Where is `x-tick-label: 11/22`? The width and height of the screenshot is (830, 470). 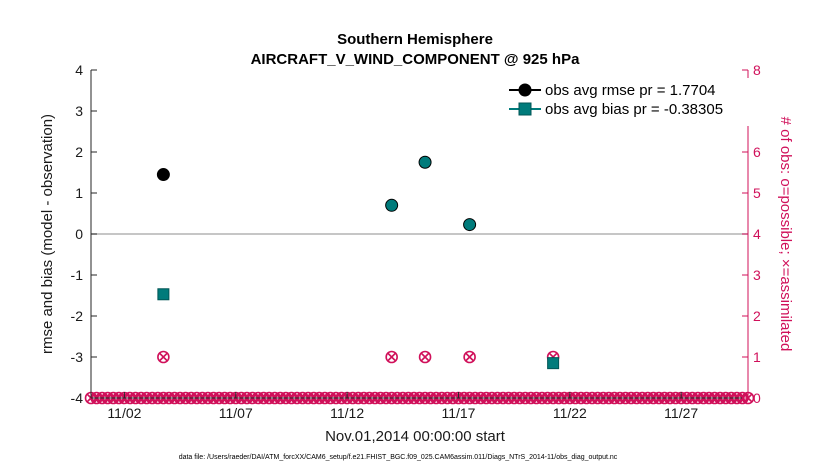 x-tick-label: 11/22 is located at coordinates (570, 413).